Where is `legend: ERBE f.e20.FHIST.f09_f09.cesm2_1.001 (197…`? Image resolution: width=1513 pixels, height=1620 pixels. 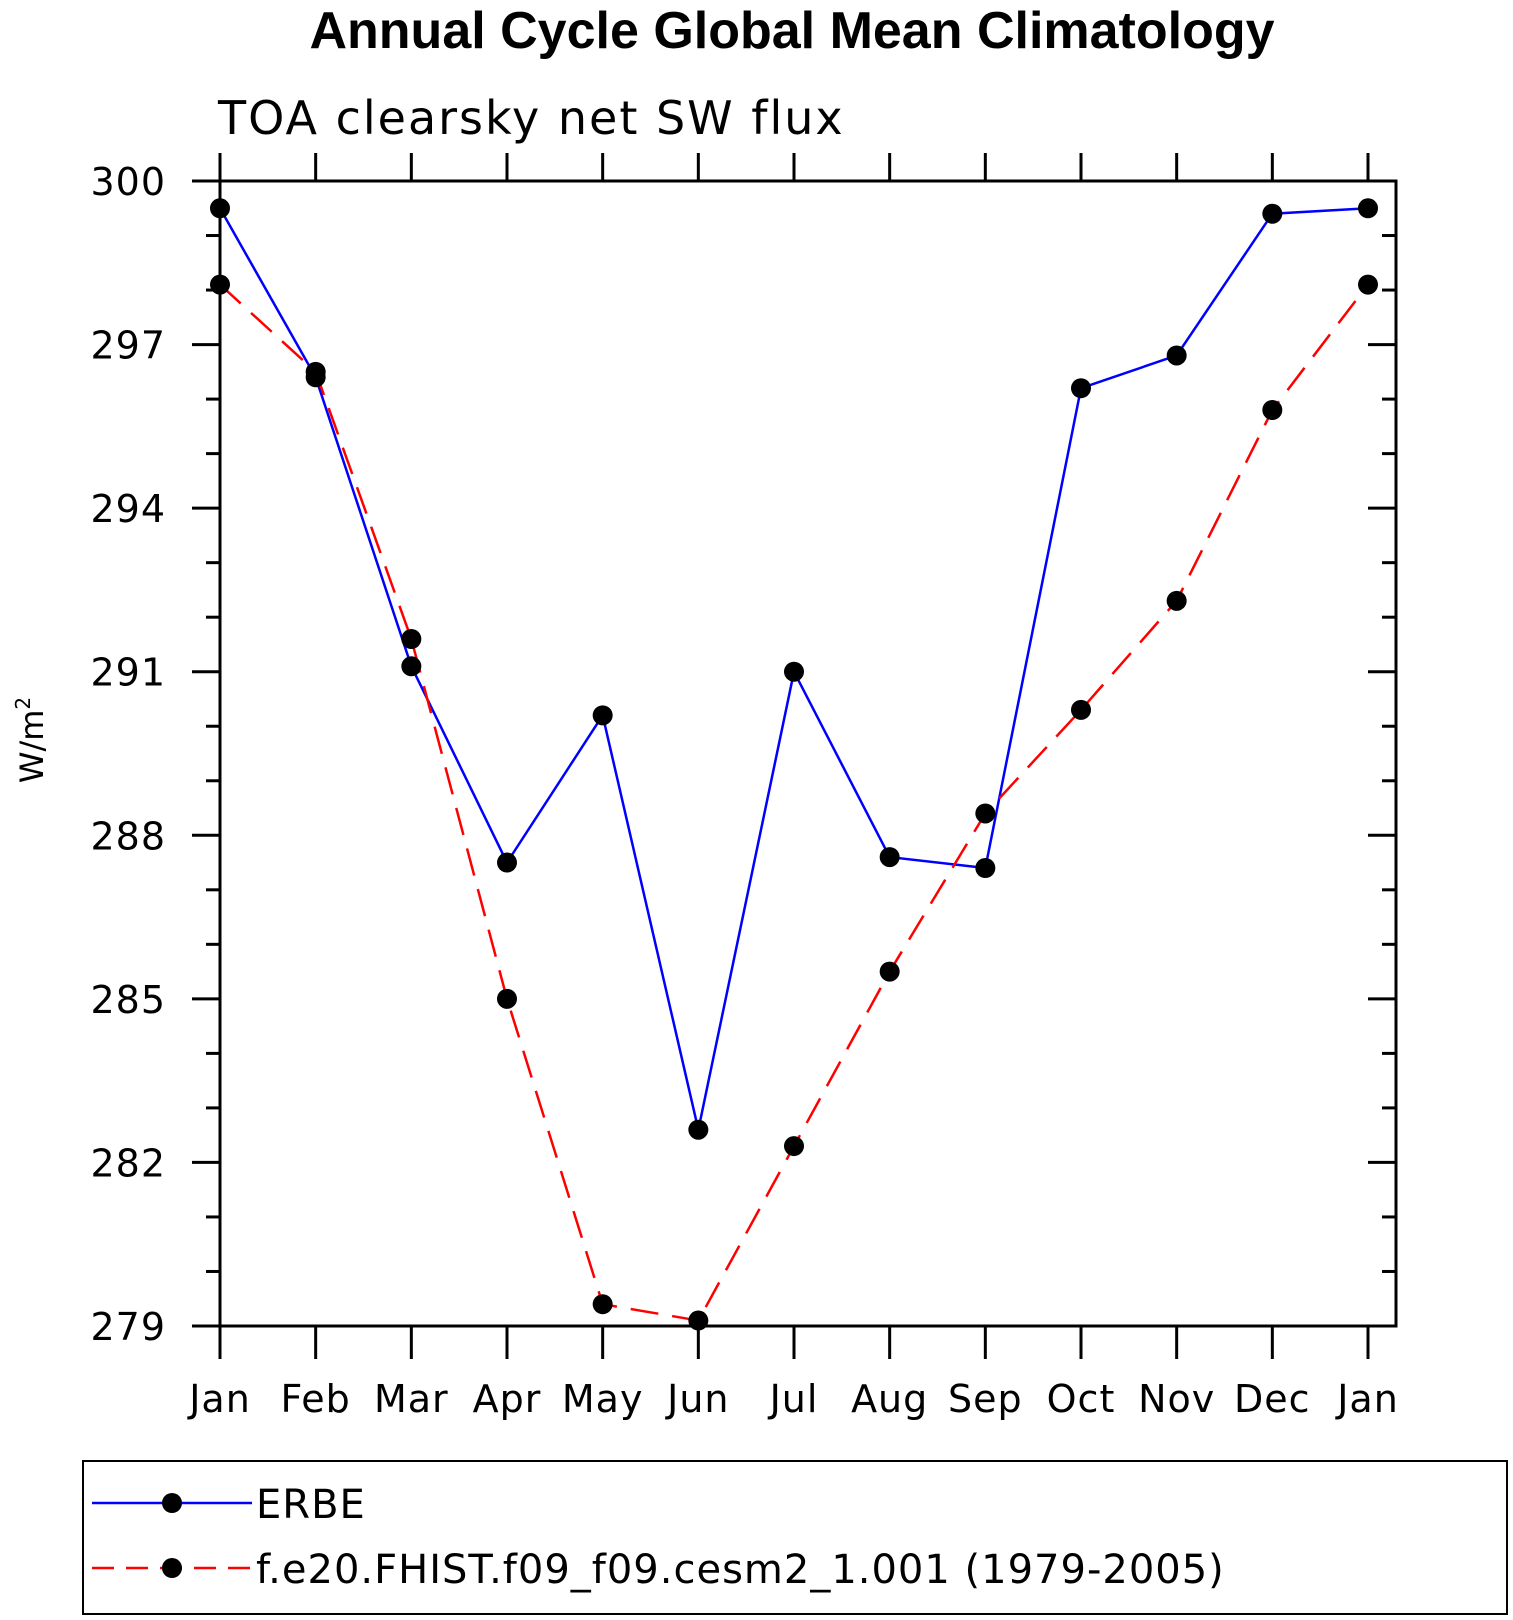
legend: ERBE f.e20.FHIST.f09_f09.cesm2_1.001 (197… is located at coordinates (795, 1537).